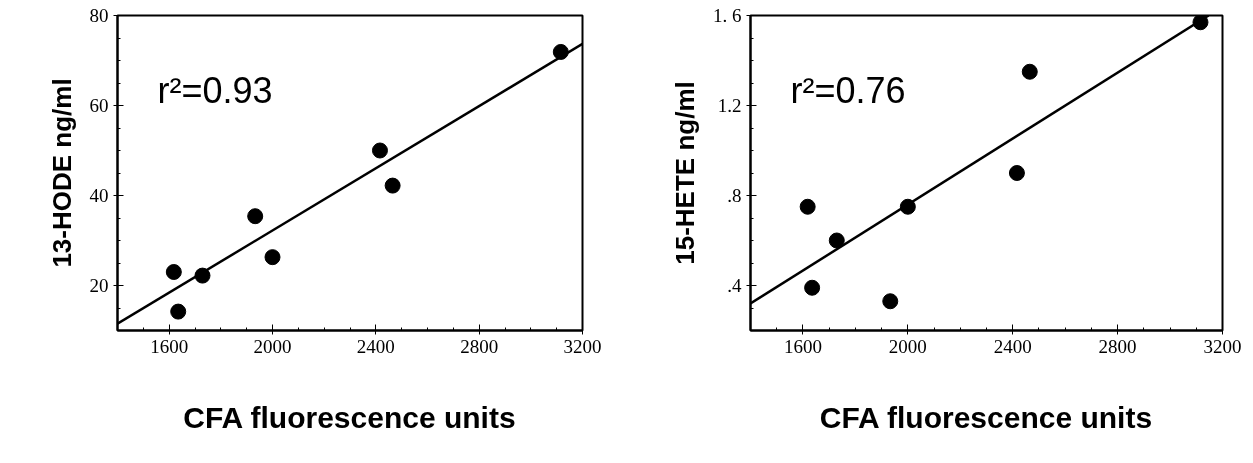 The height and width of the screenshot is (463, 1253). What do you see at coordinates (848, 90) in the screenshot?
I see `annotation: r²=0.76` at bounding box center [848, 90].